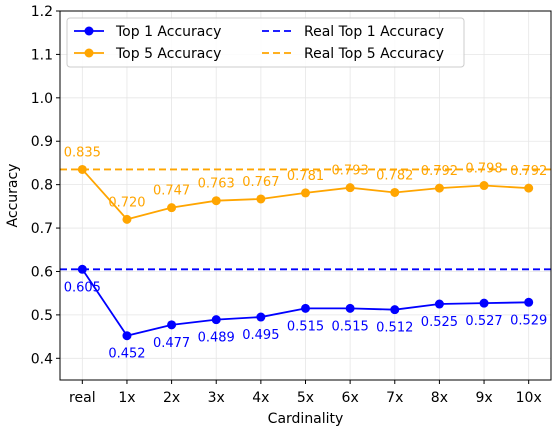 Image resolution: width=560 pixels, height=430 pixels. Describe the element at coordinates (439, 322) in the screenshot. I see `data-label: 0.525` at that location.